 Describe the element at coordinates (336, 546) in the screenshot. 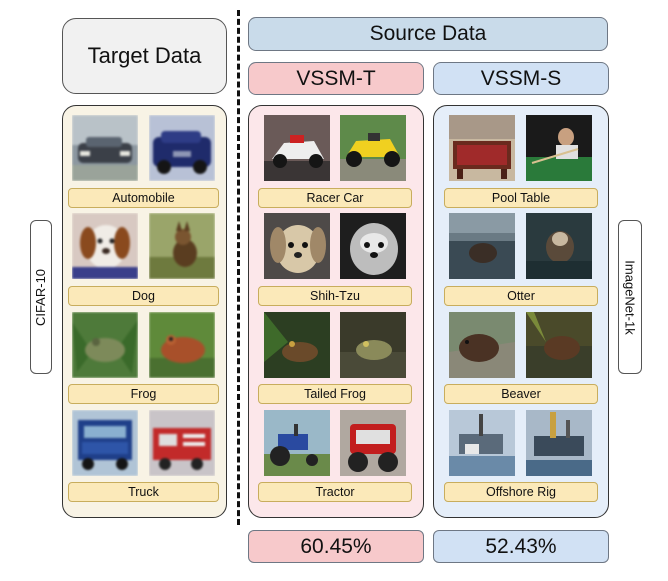

I see `vssm-t-accuracy: 60.45%` at that location.